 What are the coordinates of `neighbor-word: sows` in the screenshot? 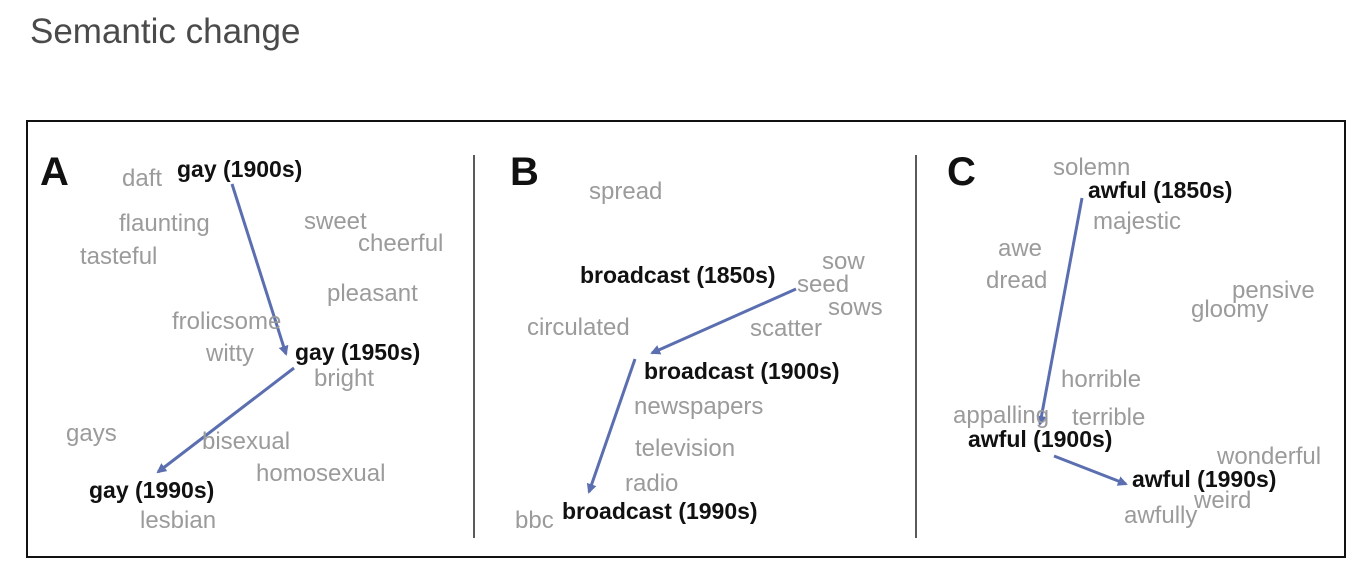 It's located at (855, 307).